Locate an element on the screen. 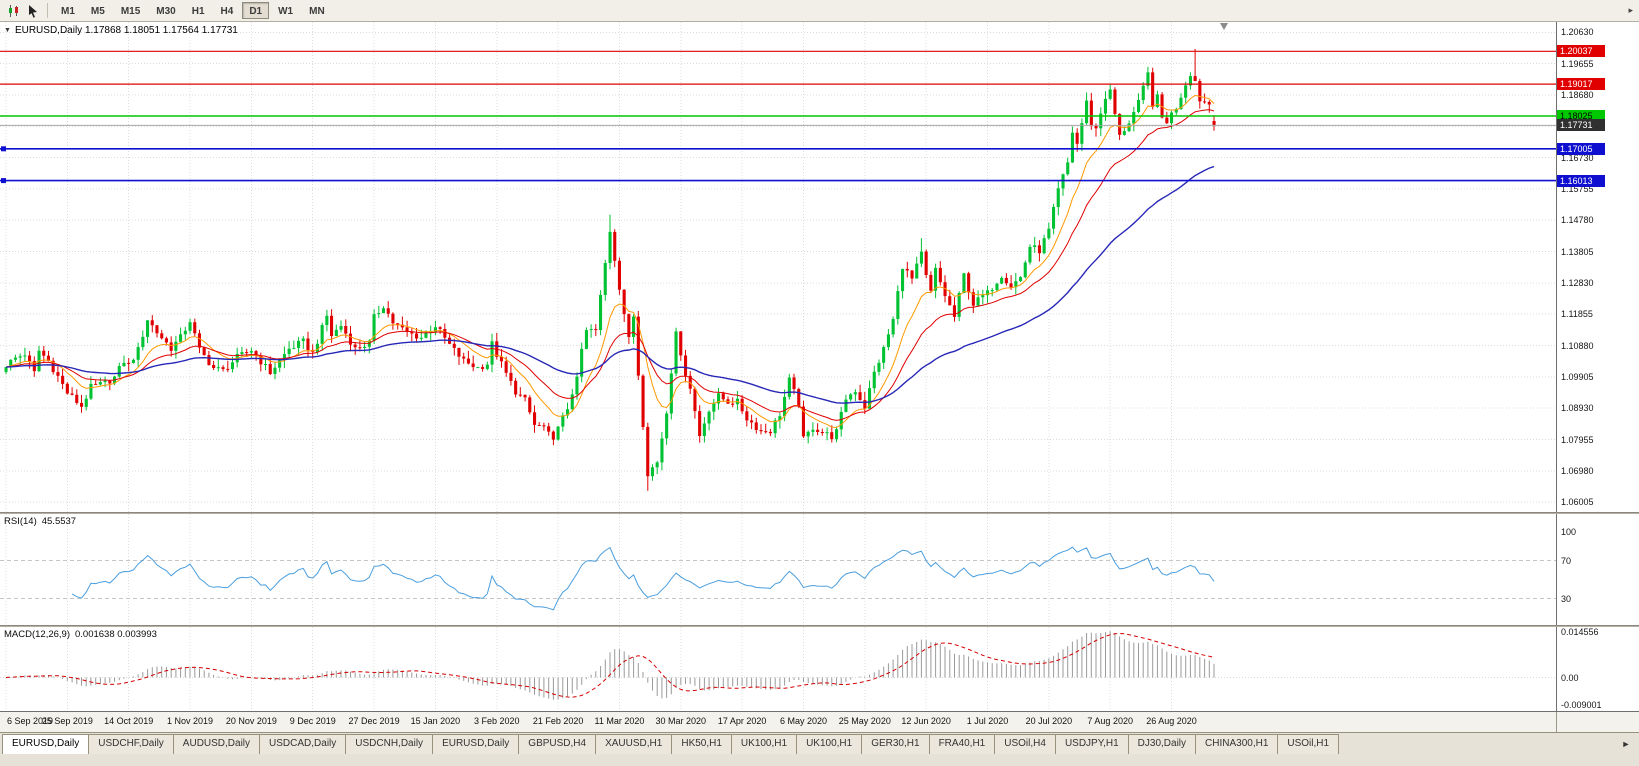 The width and height of the screenshot is (1639, 766). chart-tab-dj30-daily: DJ30,Daily is located at coordinates (1162, 744).